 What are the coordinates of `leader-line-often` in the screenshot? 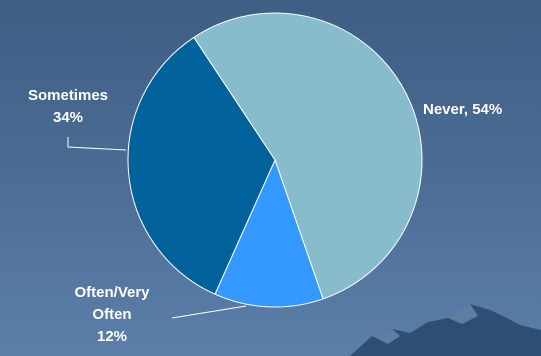 It's located at (209, 312).